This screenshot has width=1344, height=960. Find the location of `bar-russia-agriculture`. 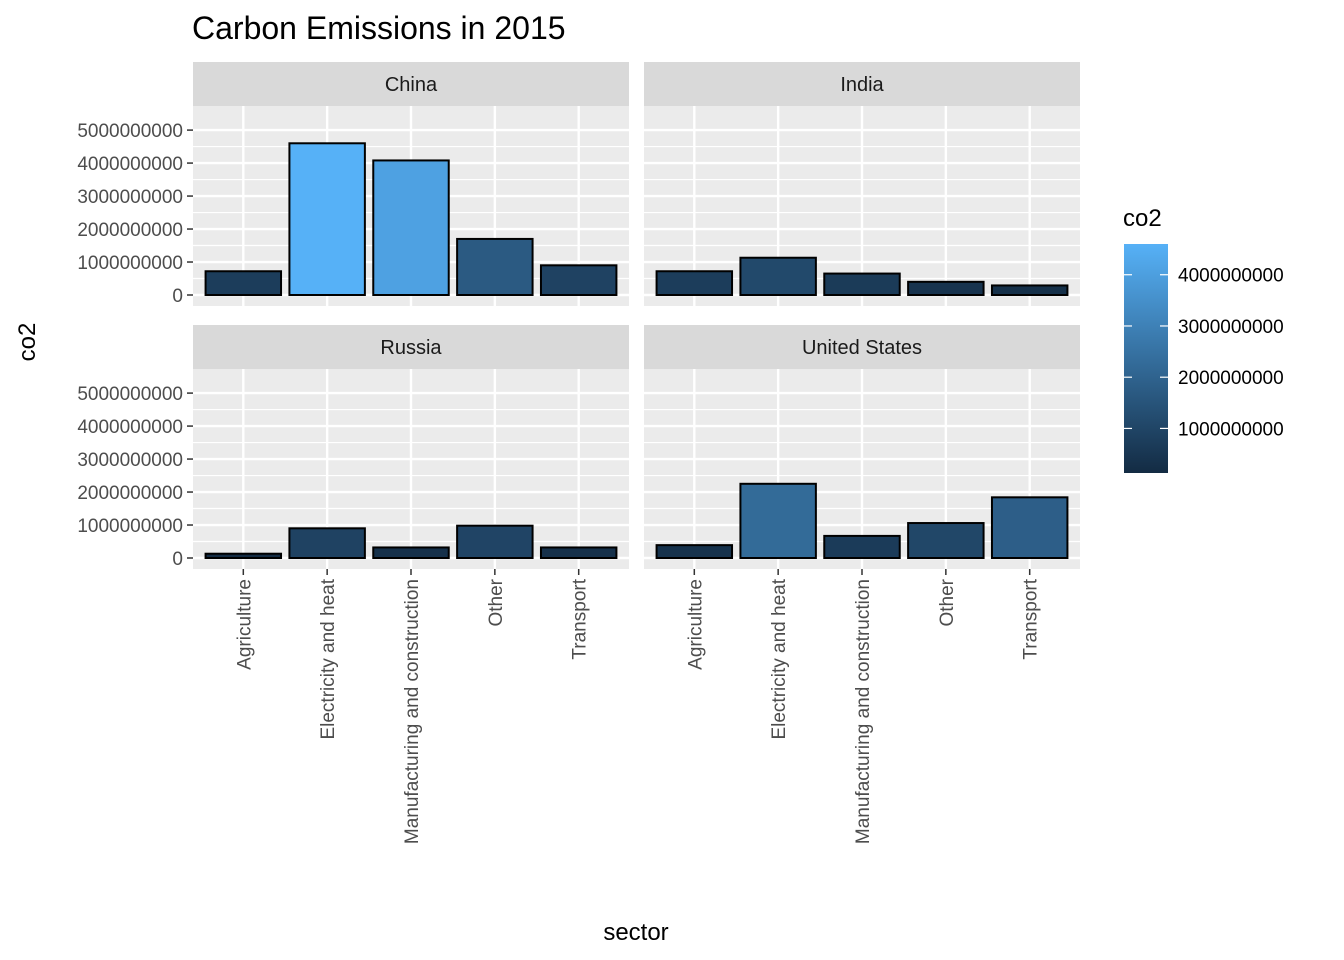

bar-russia-agriculture is located at coordinates (243, 556).